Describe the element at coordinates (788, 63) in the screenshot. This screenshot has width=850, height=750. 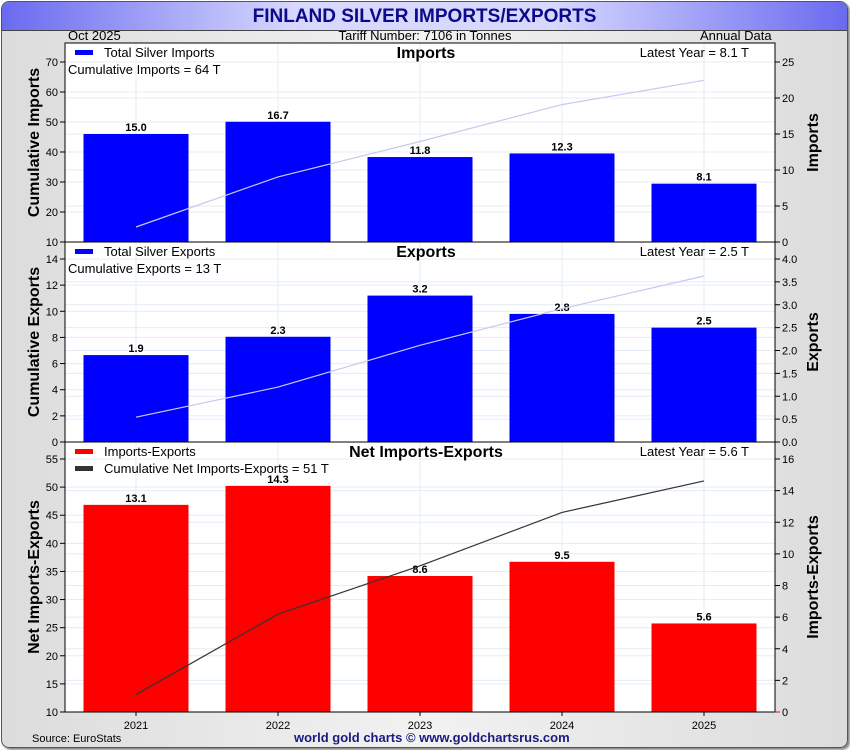
I see `right-tick-label: 25` at that location.